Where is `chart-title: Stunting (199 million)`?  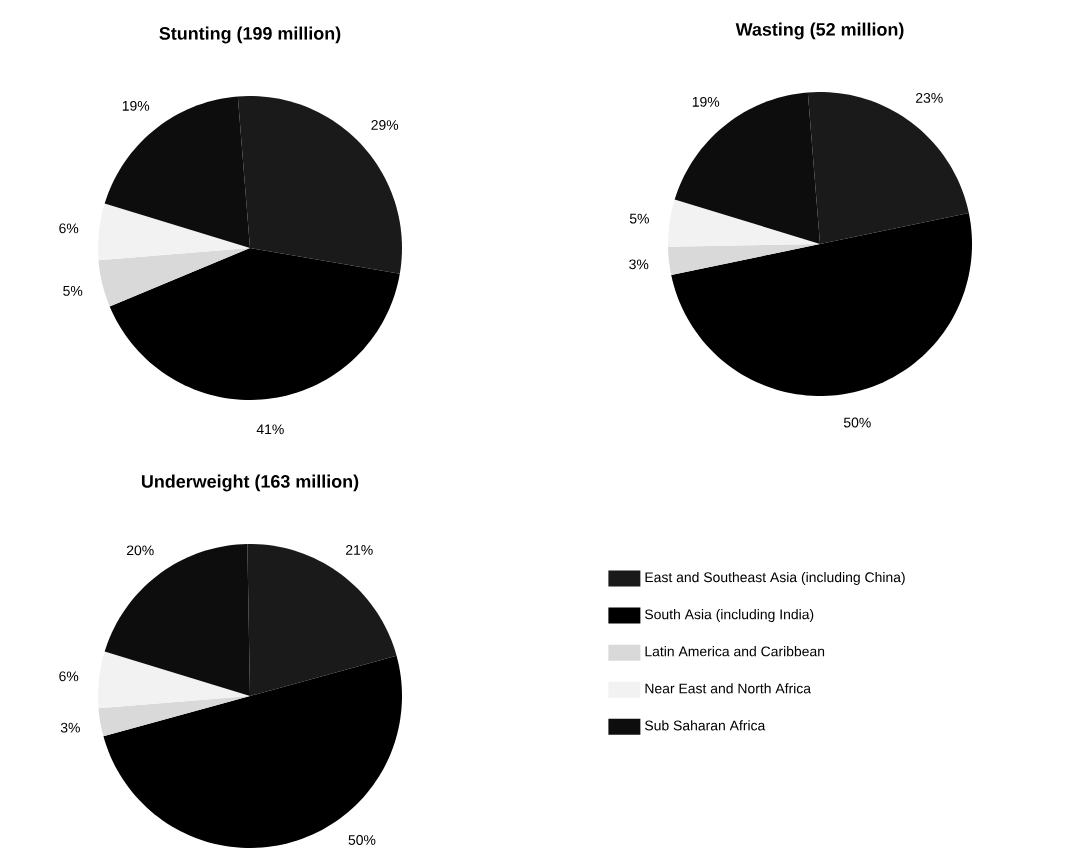
chart-title: Stunting (199 million) is located at coordinates (250, 35).